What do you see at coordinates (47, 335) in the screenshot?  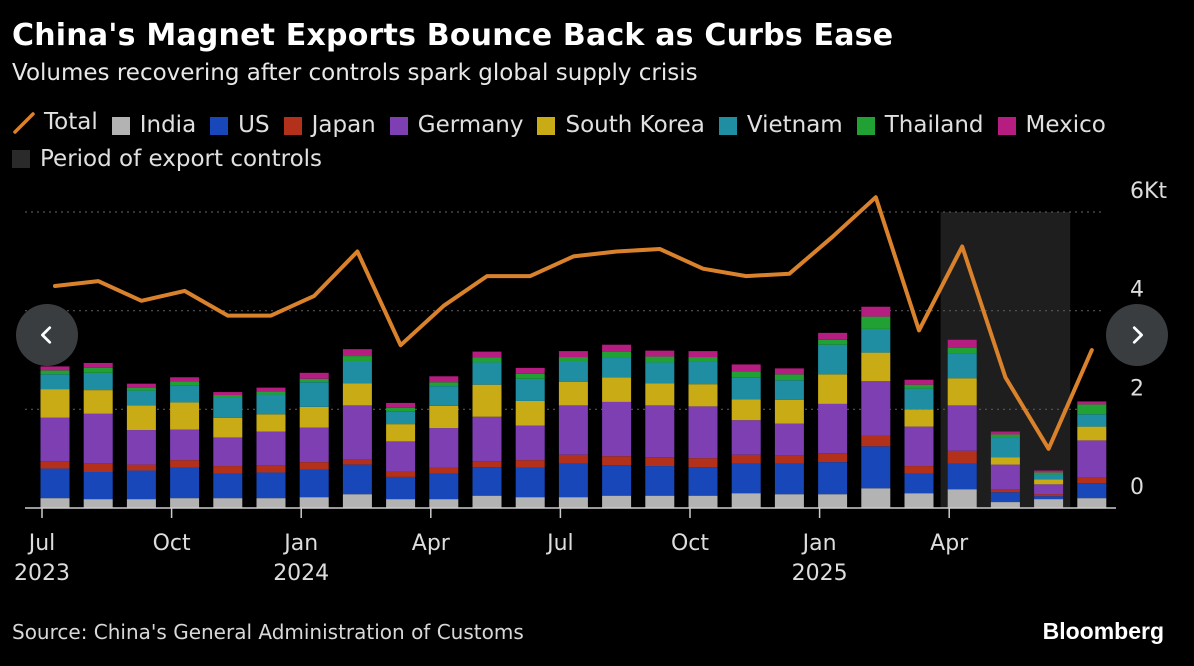 I see `prev-button` at bounding box center [47, 335].